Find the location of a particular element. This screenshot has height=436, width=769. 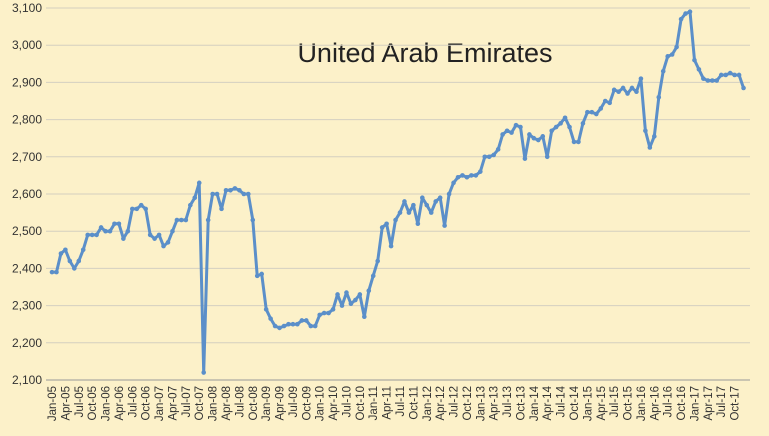

x-tick-label: Oct-13 is located at coordinates (521, 403).